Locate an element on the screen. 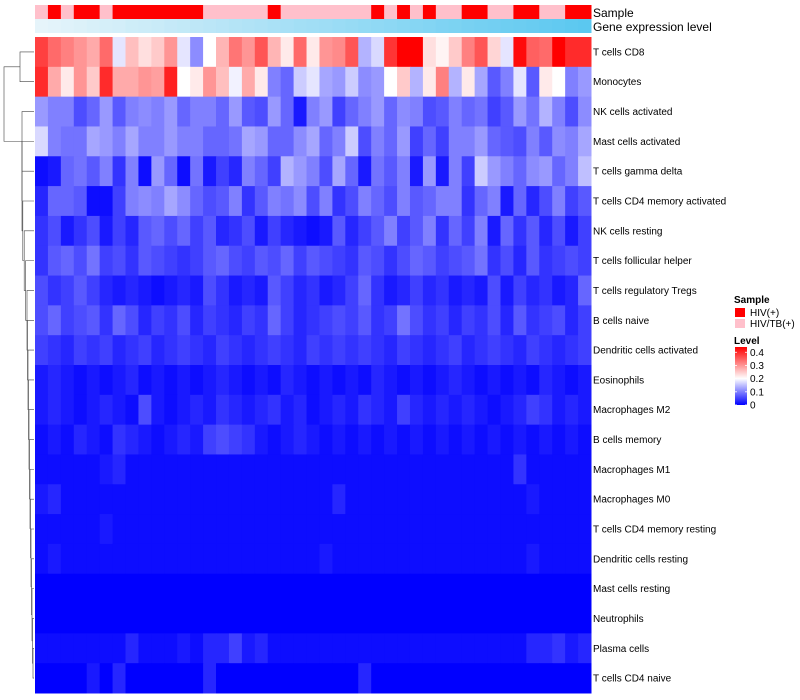 The height and width of the screenshot is (700, 800). annotation-label-expression: Gene expression level is located at coordinates (652, 27).